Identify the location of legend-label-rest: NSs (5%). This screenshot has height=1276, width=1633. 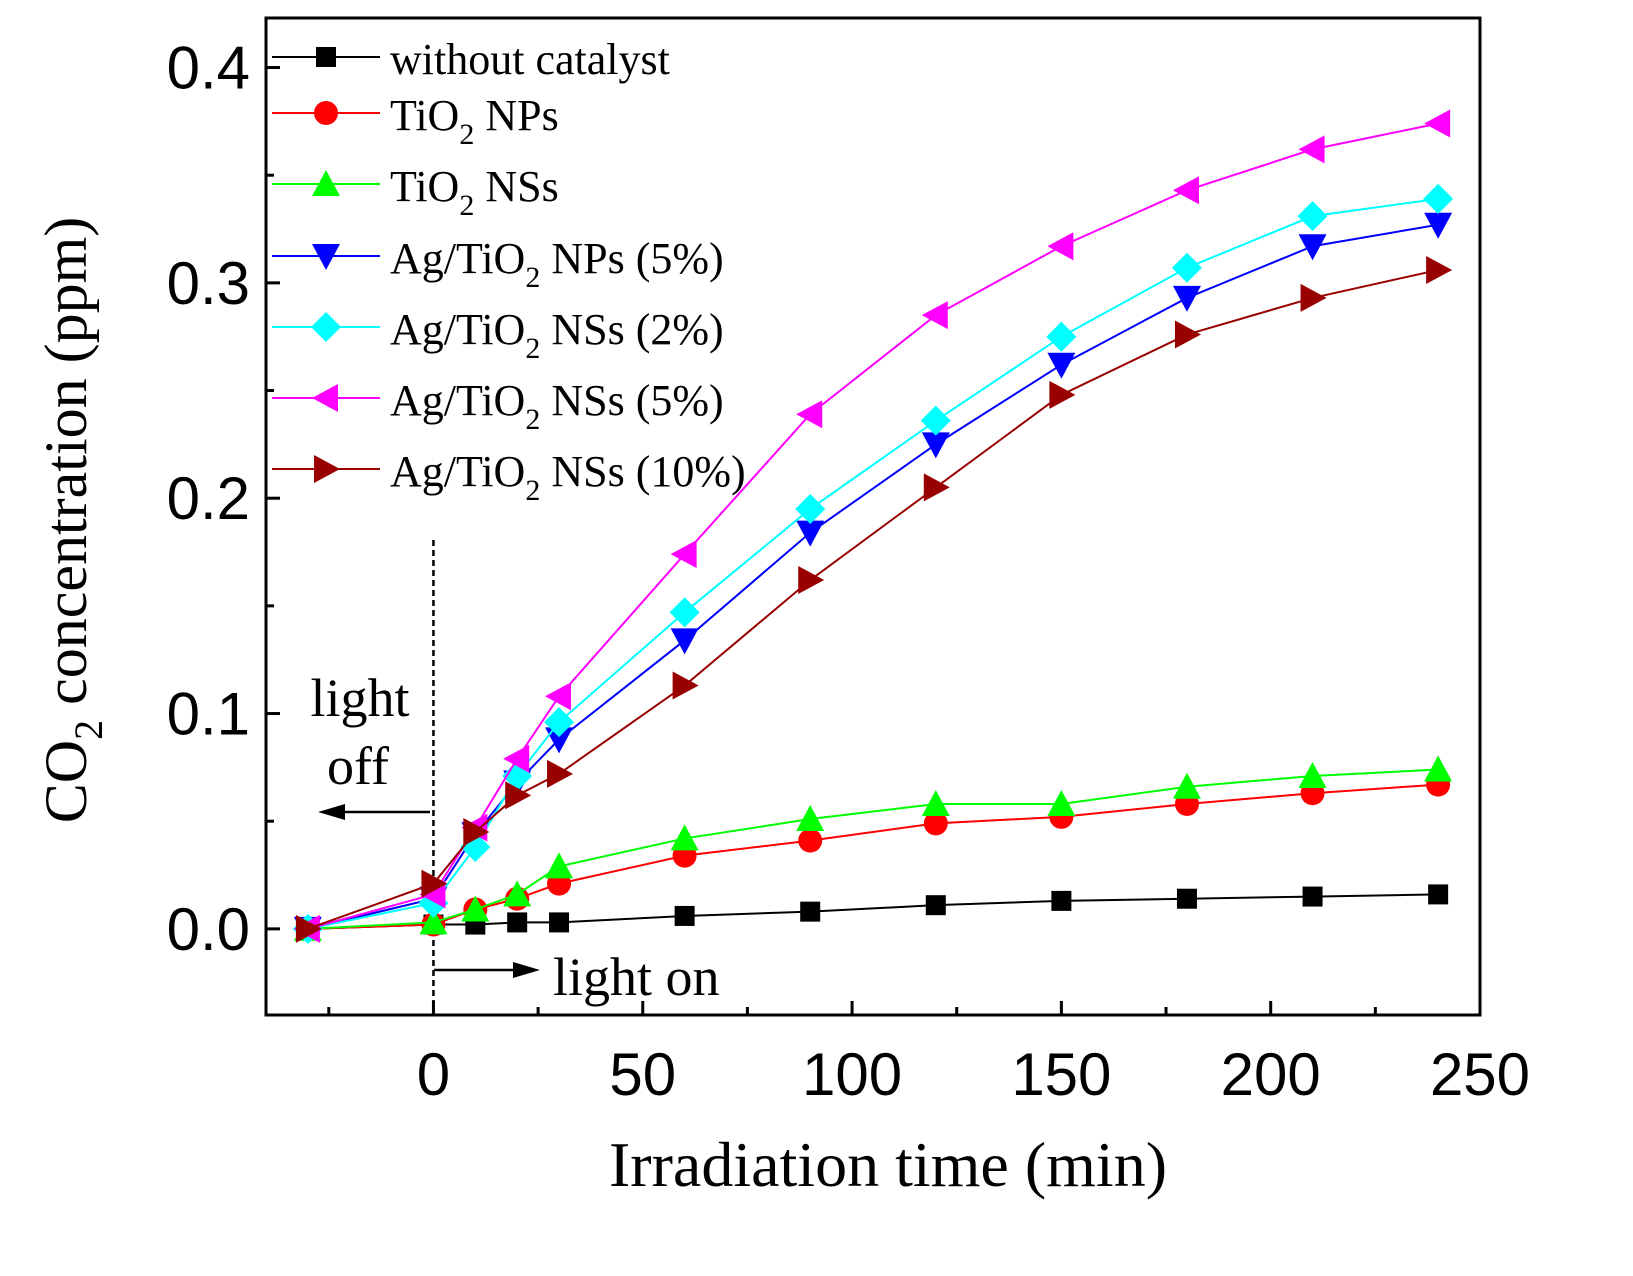
(631, 400).